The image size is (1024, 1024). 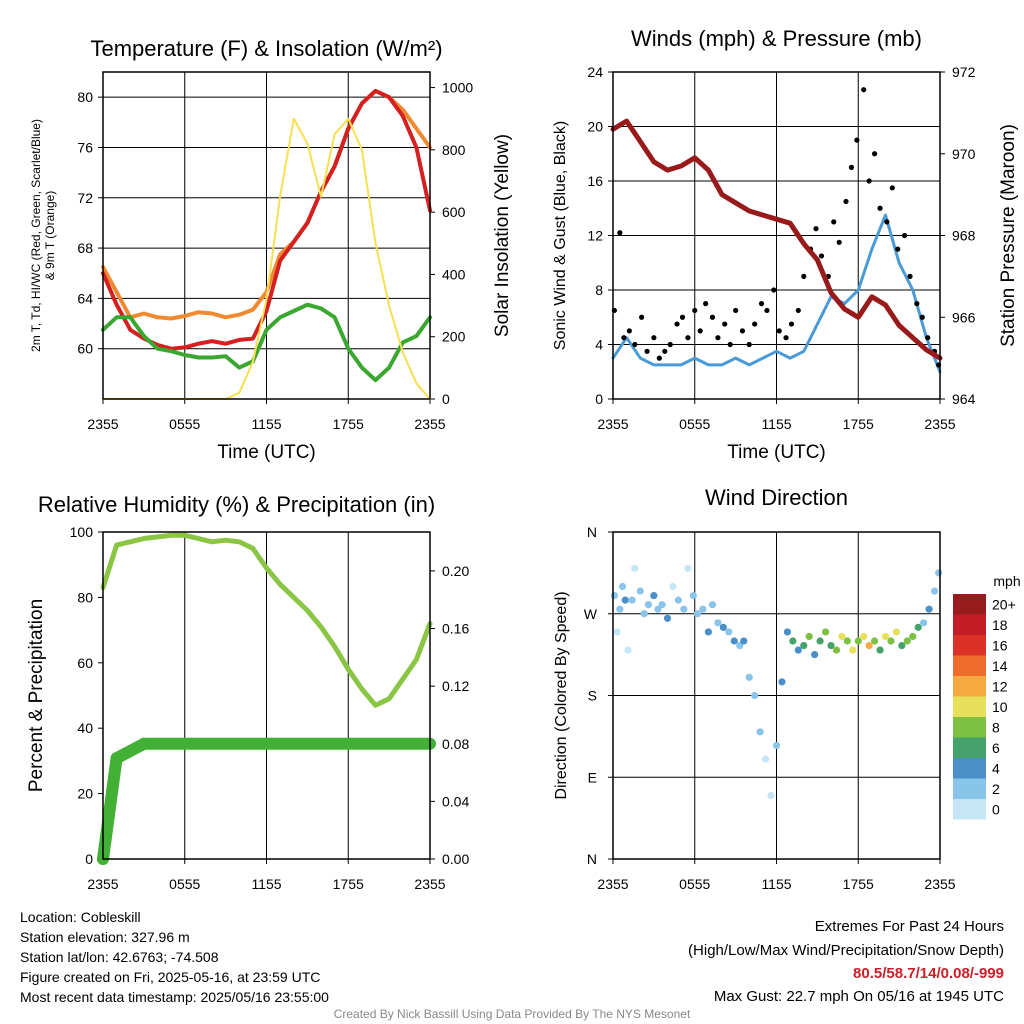 I want to click on y-tick-label: 60, so click(x=85, y=349).